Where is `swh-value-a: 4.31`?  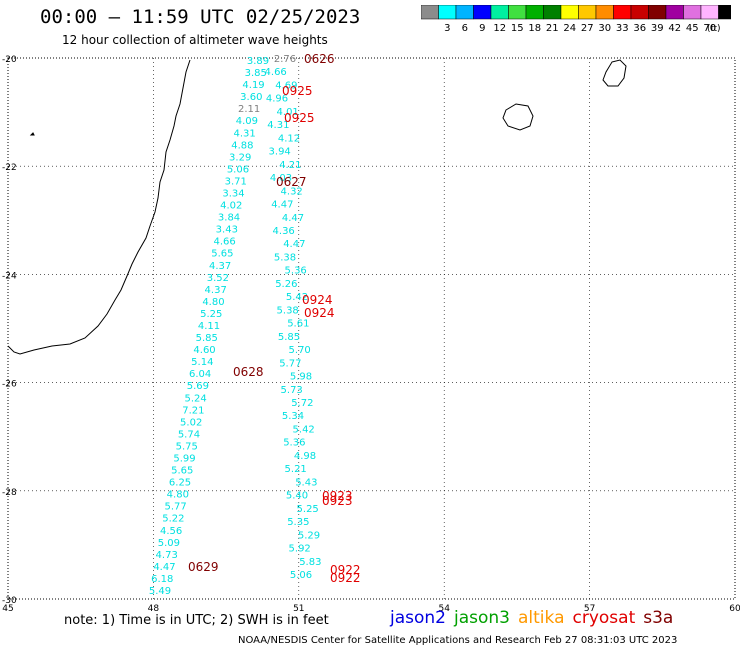
swh-value-a: 4.31 is located at coordinates (245, 133).